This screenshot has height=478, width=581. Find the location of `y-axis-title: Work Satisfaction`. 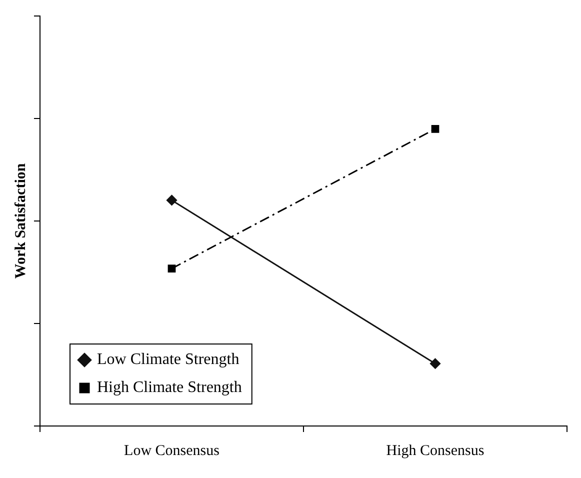

y-axis-title: Work Satisfaction is located at coordinates (20, 220).